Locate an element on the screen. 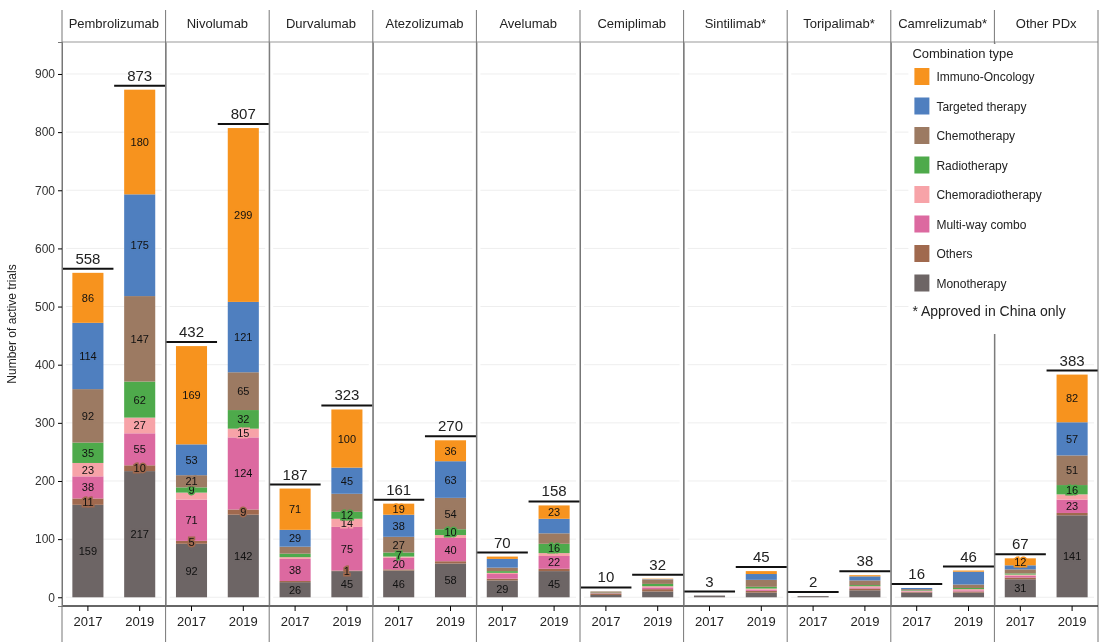  chart-title: Pembrolizumab is located at coordinates (113, 23).